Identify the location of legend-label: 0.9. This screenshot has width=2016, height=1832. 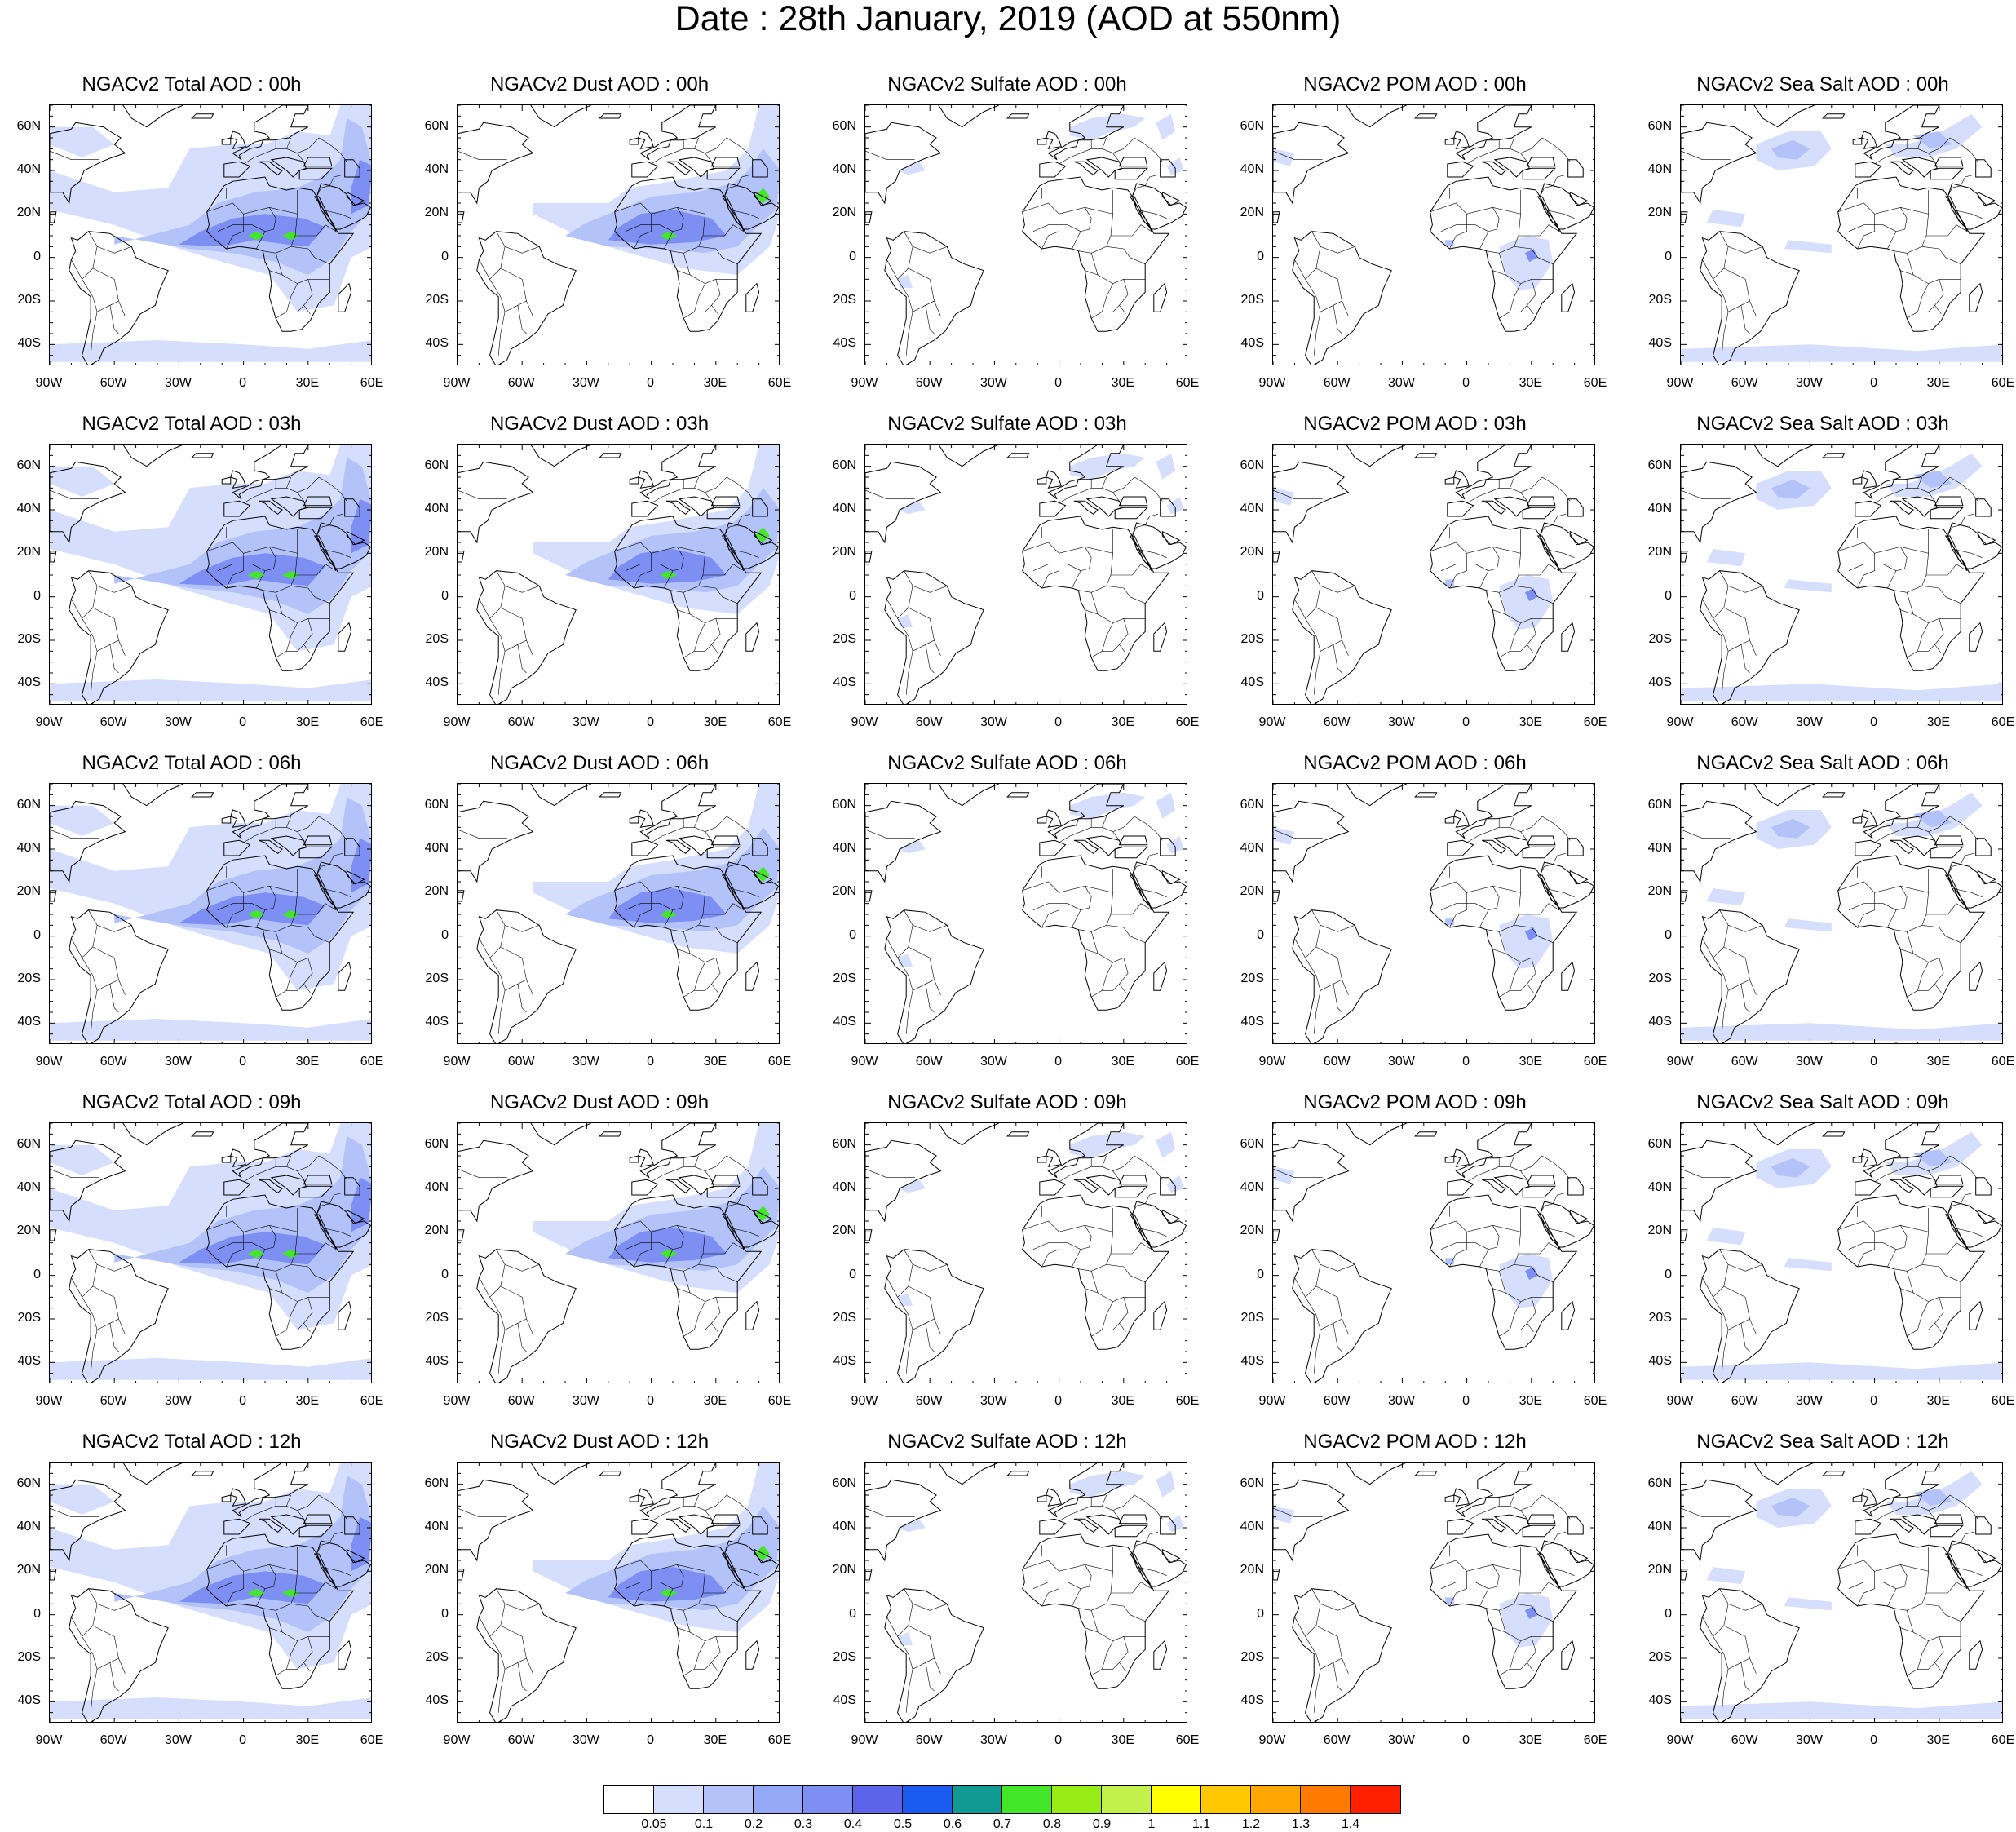
(1102, 1824).